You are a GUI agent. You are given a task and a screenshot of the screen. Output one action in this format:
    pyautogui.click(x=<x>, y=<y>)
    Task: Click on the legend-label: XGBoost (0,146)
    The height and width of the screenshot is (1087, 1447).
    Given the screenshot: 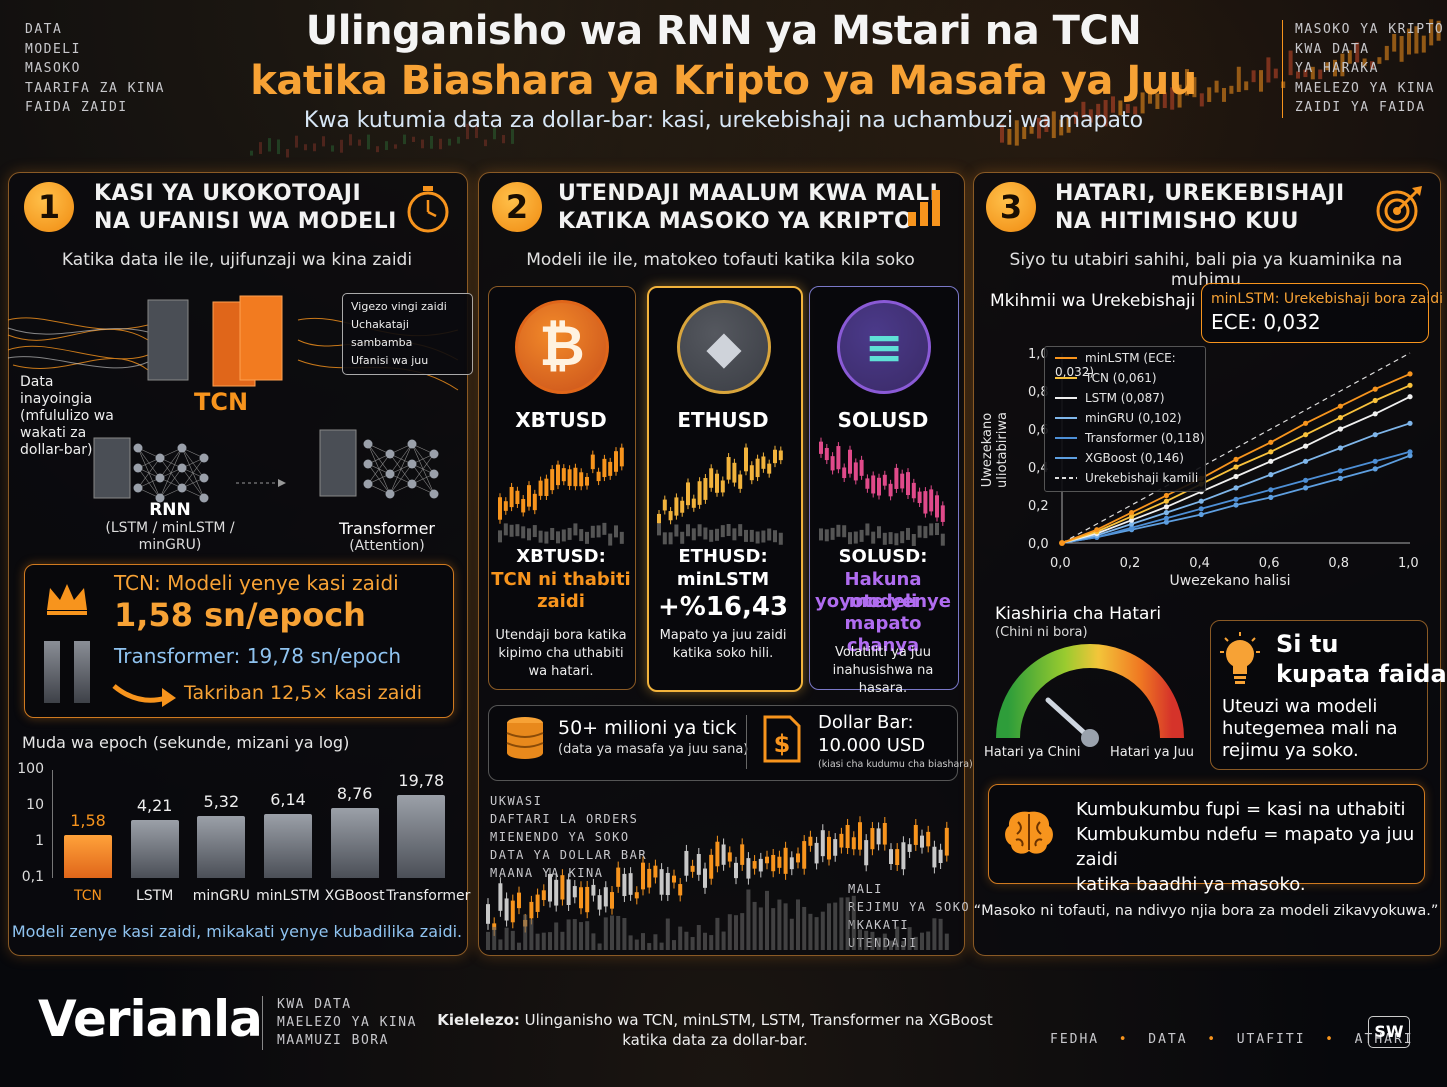 What is the action you would take?
    pyautogui.click(x=1134, y=458)
    